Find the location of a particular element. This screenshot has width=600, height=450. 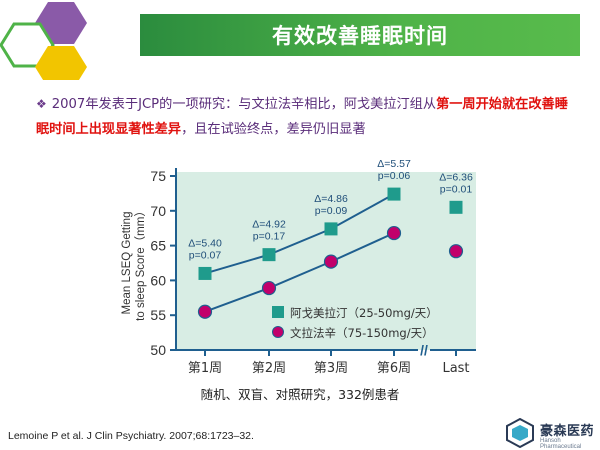

hexagon-logo-decoration is located at coordinates (43, 41).